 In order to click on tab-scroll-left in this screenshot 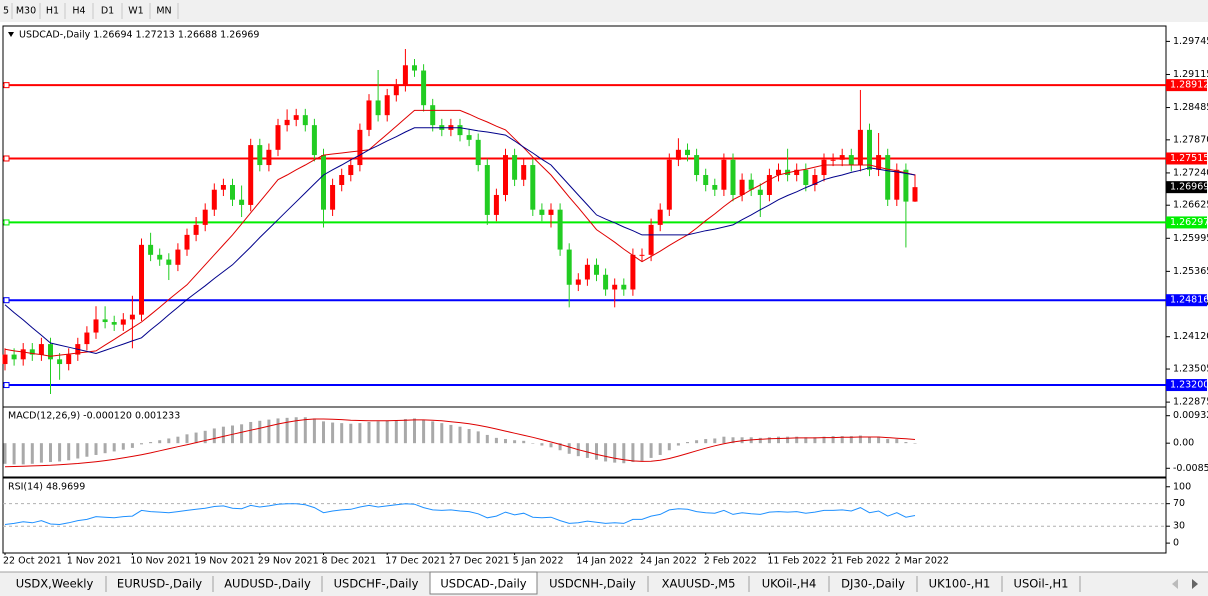, I will do `click(1175, 584)`.